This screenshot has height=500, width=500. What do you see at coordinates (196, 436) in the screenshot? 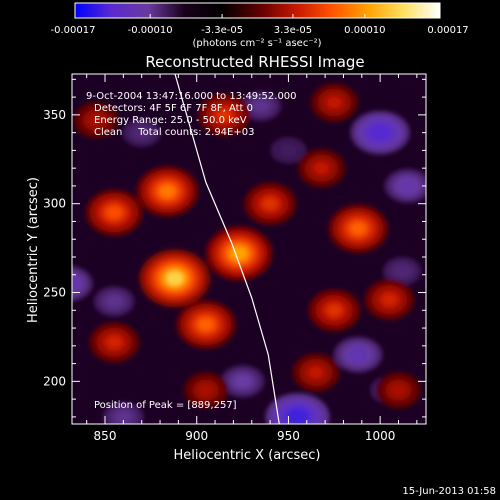
I see `x-tick-label: 900` at bounding box center [196, 436].